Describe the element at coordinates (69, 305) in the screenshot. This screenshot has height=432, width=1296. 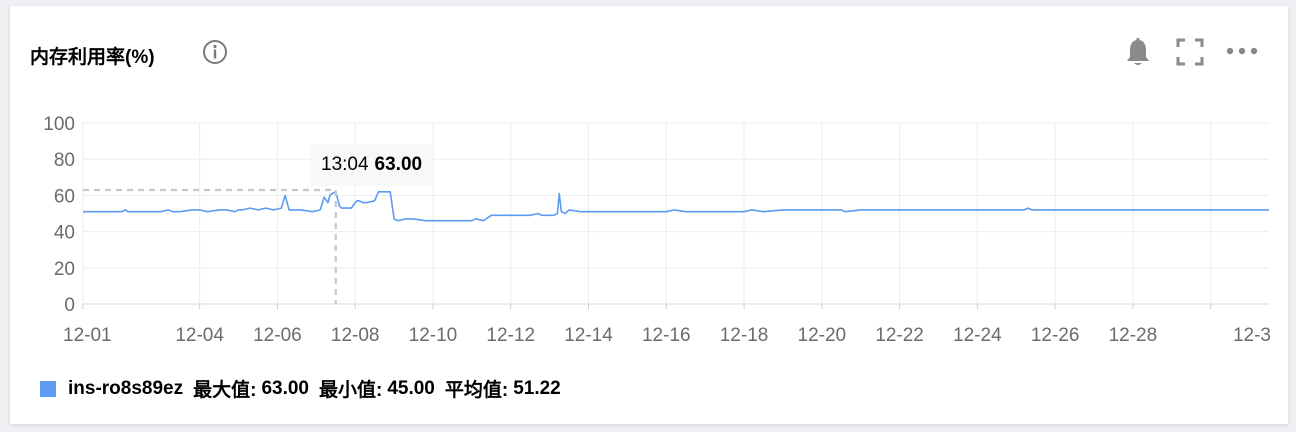
I see `y-tick-label: 0` at that location.